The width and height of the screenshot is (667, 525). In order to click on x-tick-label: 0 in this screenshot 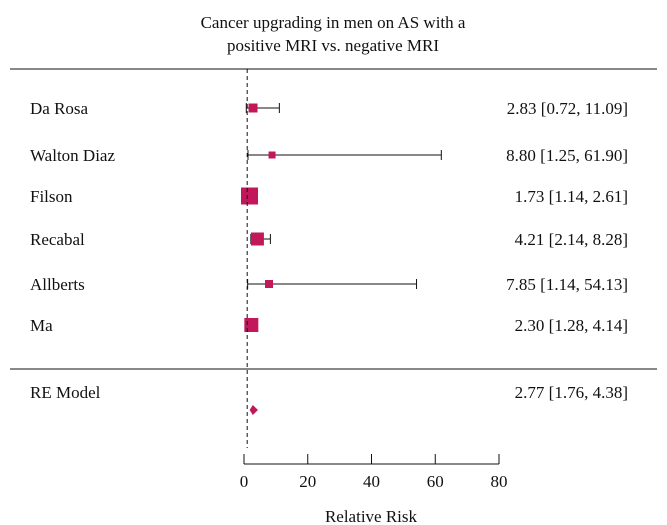, I will do `click(244, 481)`.